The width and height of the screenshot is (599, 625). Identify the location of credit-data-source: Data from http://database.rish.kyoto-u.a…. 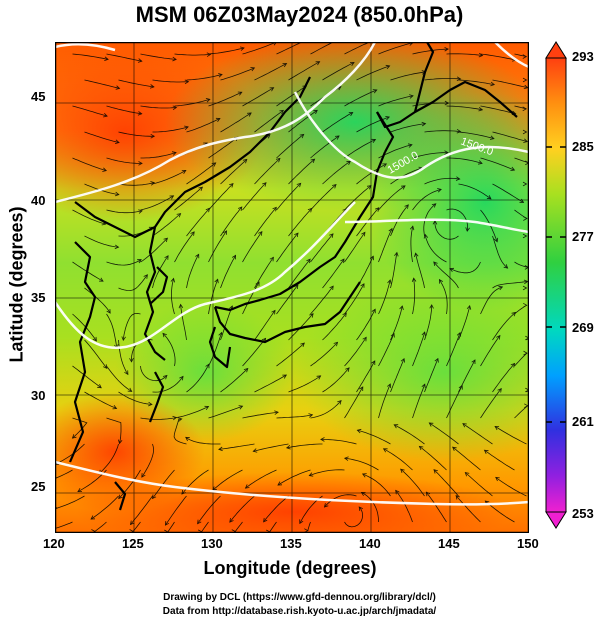
(299, 611).